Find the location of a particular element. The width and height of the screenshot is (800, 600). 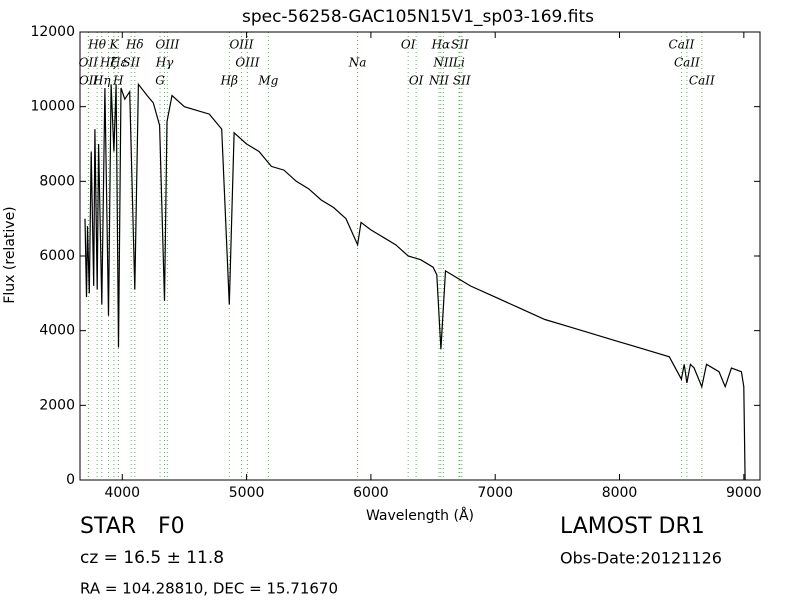

spectral-line-label: Hη is located at coordinates (101, 81).